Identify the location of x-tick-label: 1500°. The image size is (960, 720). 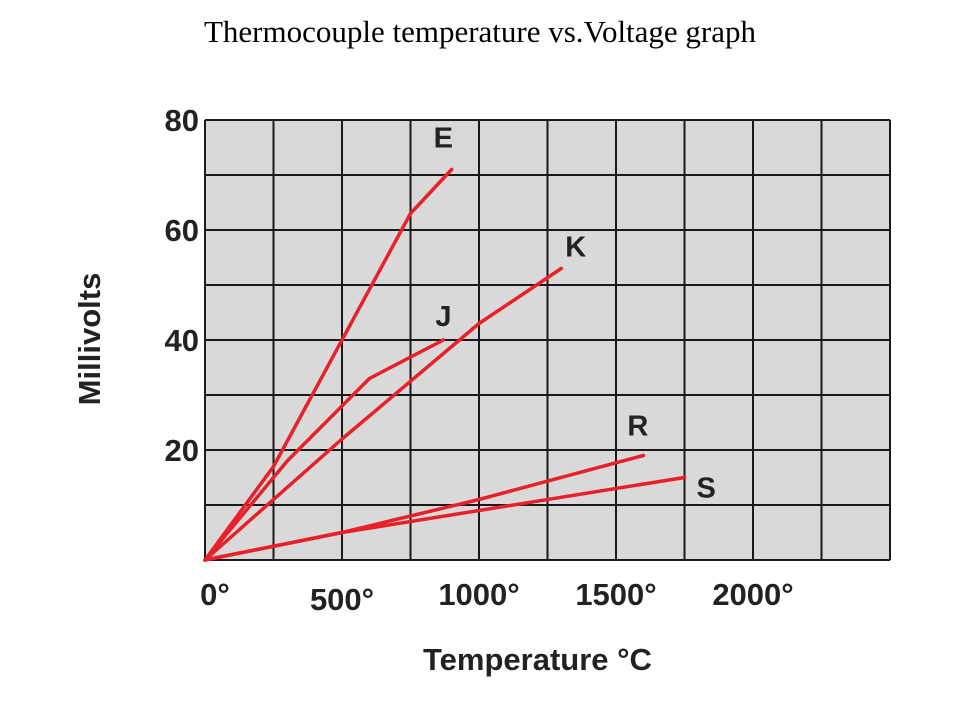
(615, 594).